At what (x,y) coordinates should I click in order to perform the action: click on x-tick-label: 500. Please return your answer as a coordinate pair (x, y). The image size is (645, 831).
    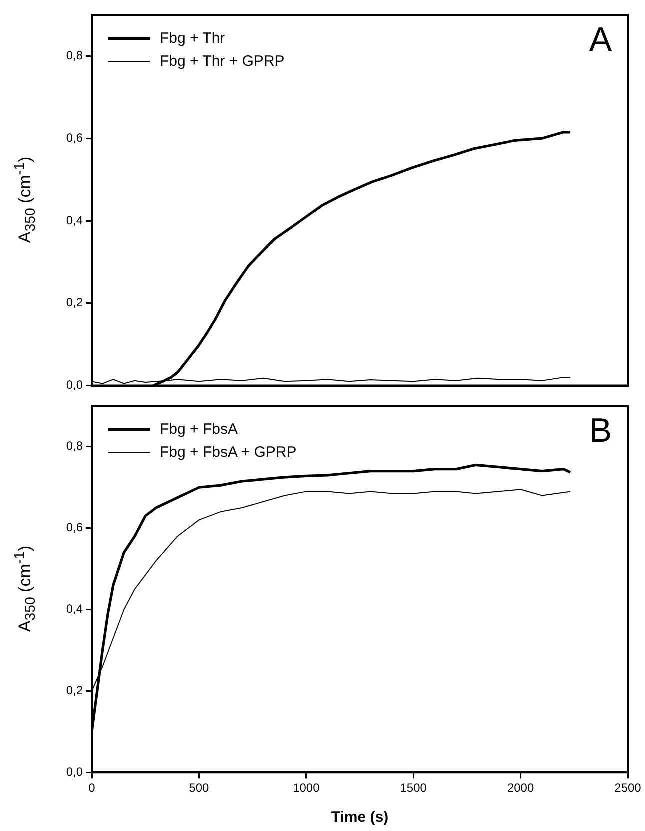
    Looking at the image, I should click on (199, 788).